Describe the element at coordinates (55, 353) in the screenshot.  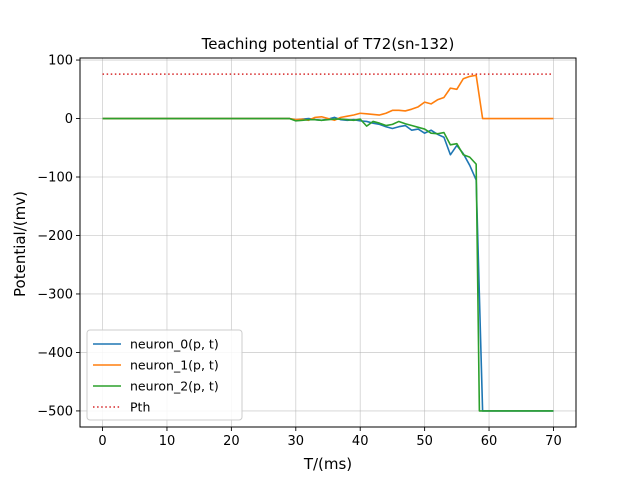
I see `y-tick-label: −400` at that location.